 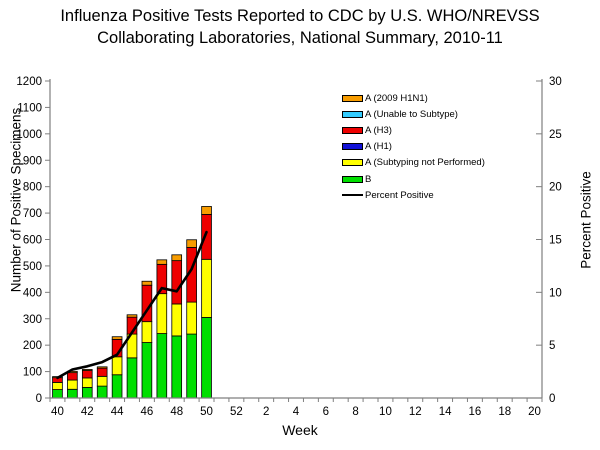 I want to click on legend-item: A (2009 H1N1), so click(x=413, y=98).